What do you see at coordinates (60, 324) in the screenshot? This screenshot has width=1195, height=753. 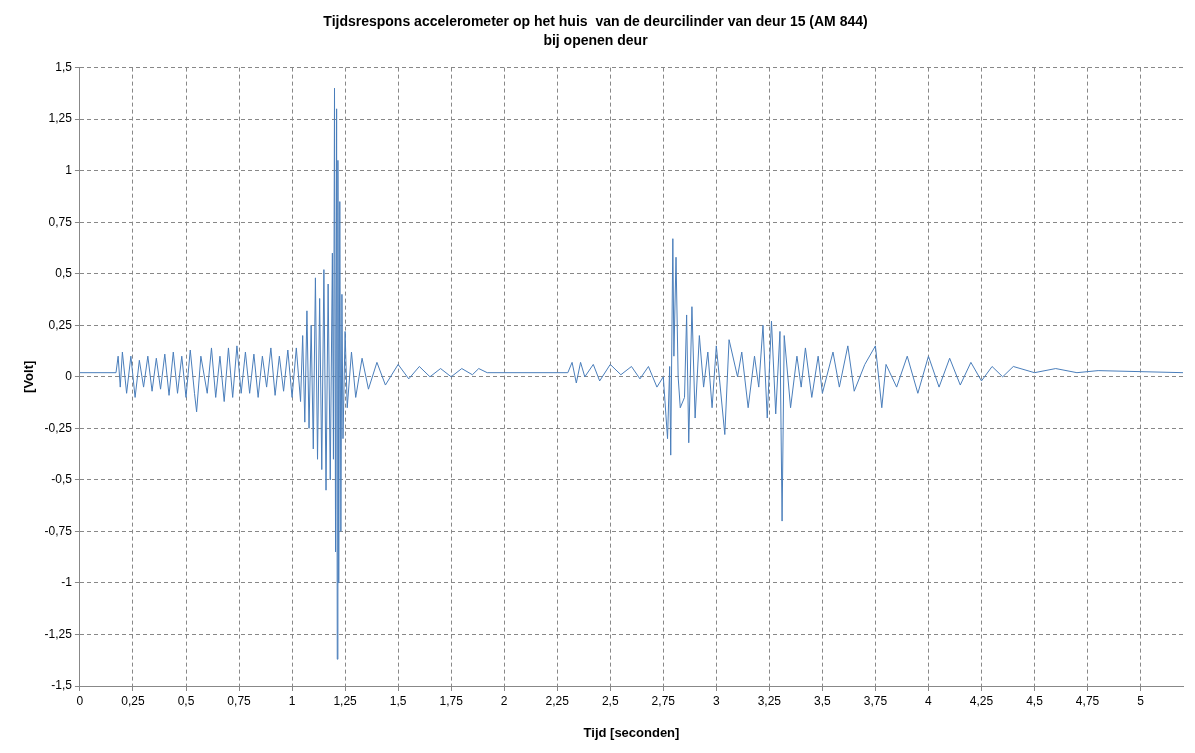 I see `y-tick-label: 0,25` at bounding box center [60, 324].